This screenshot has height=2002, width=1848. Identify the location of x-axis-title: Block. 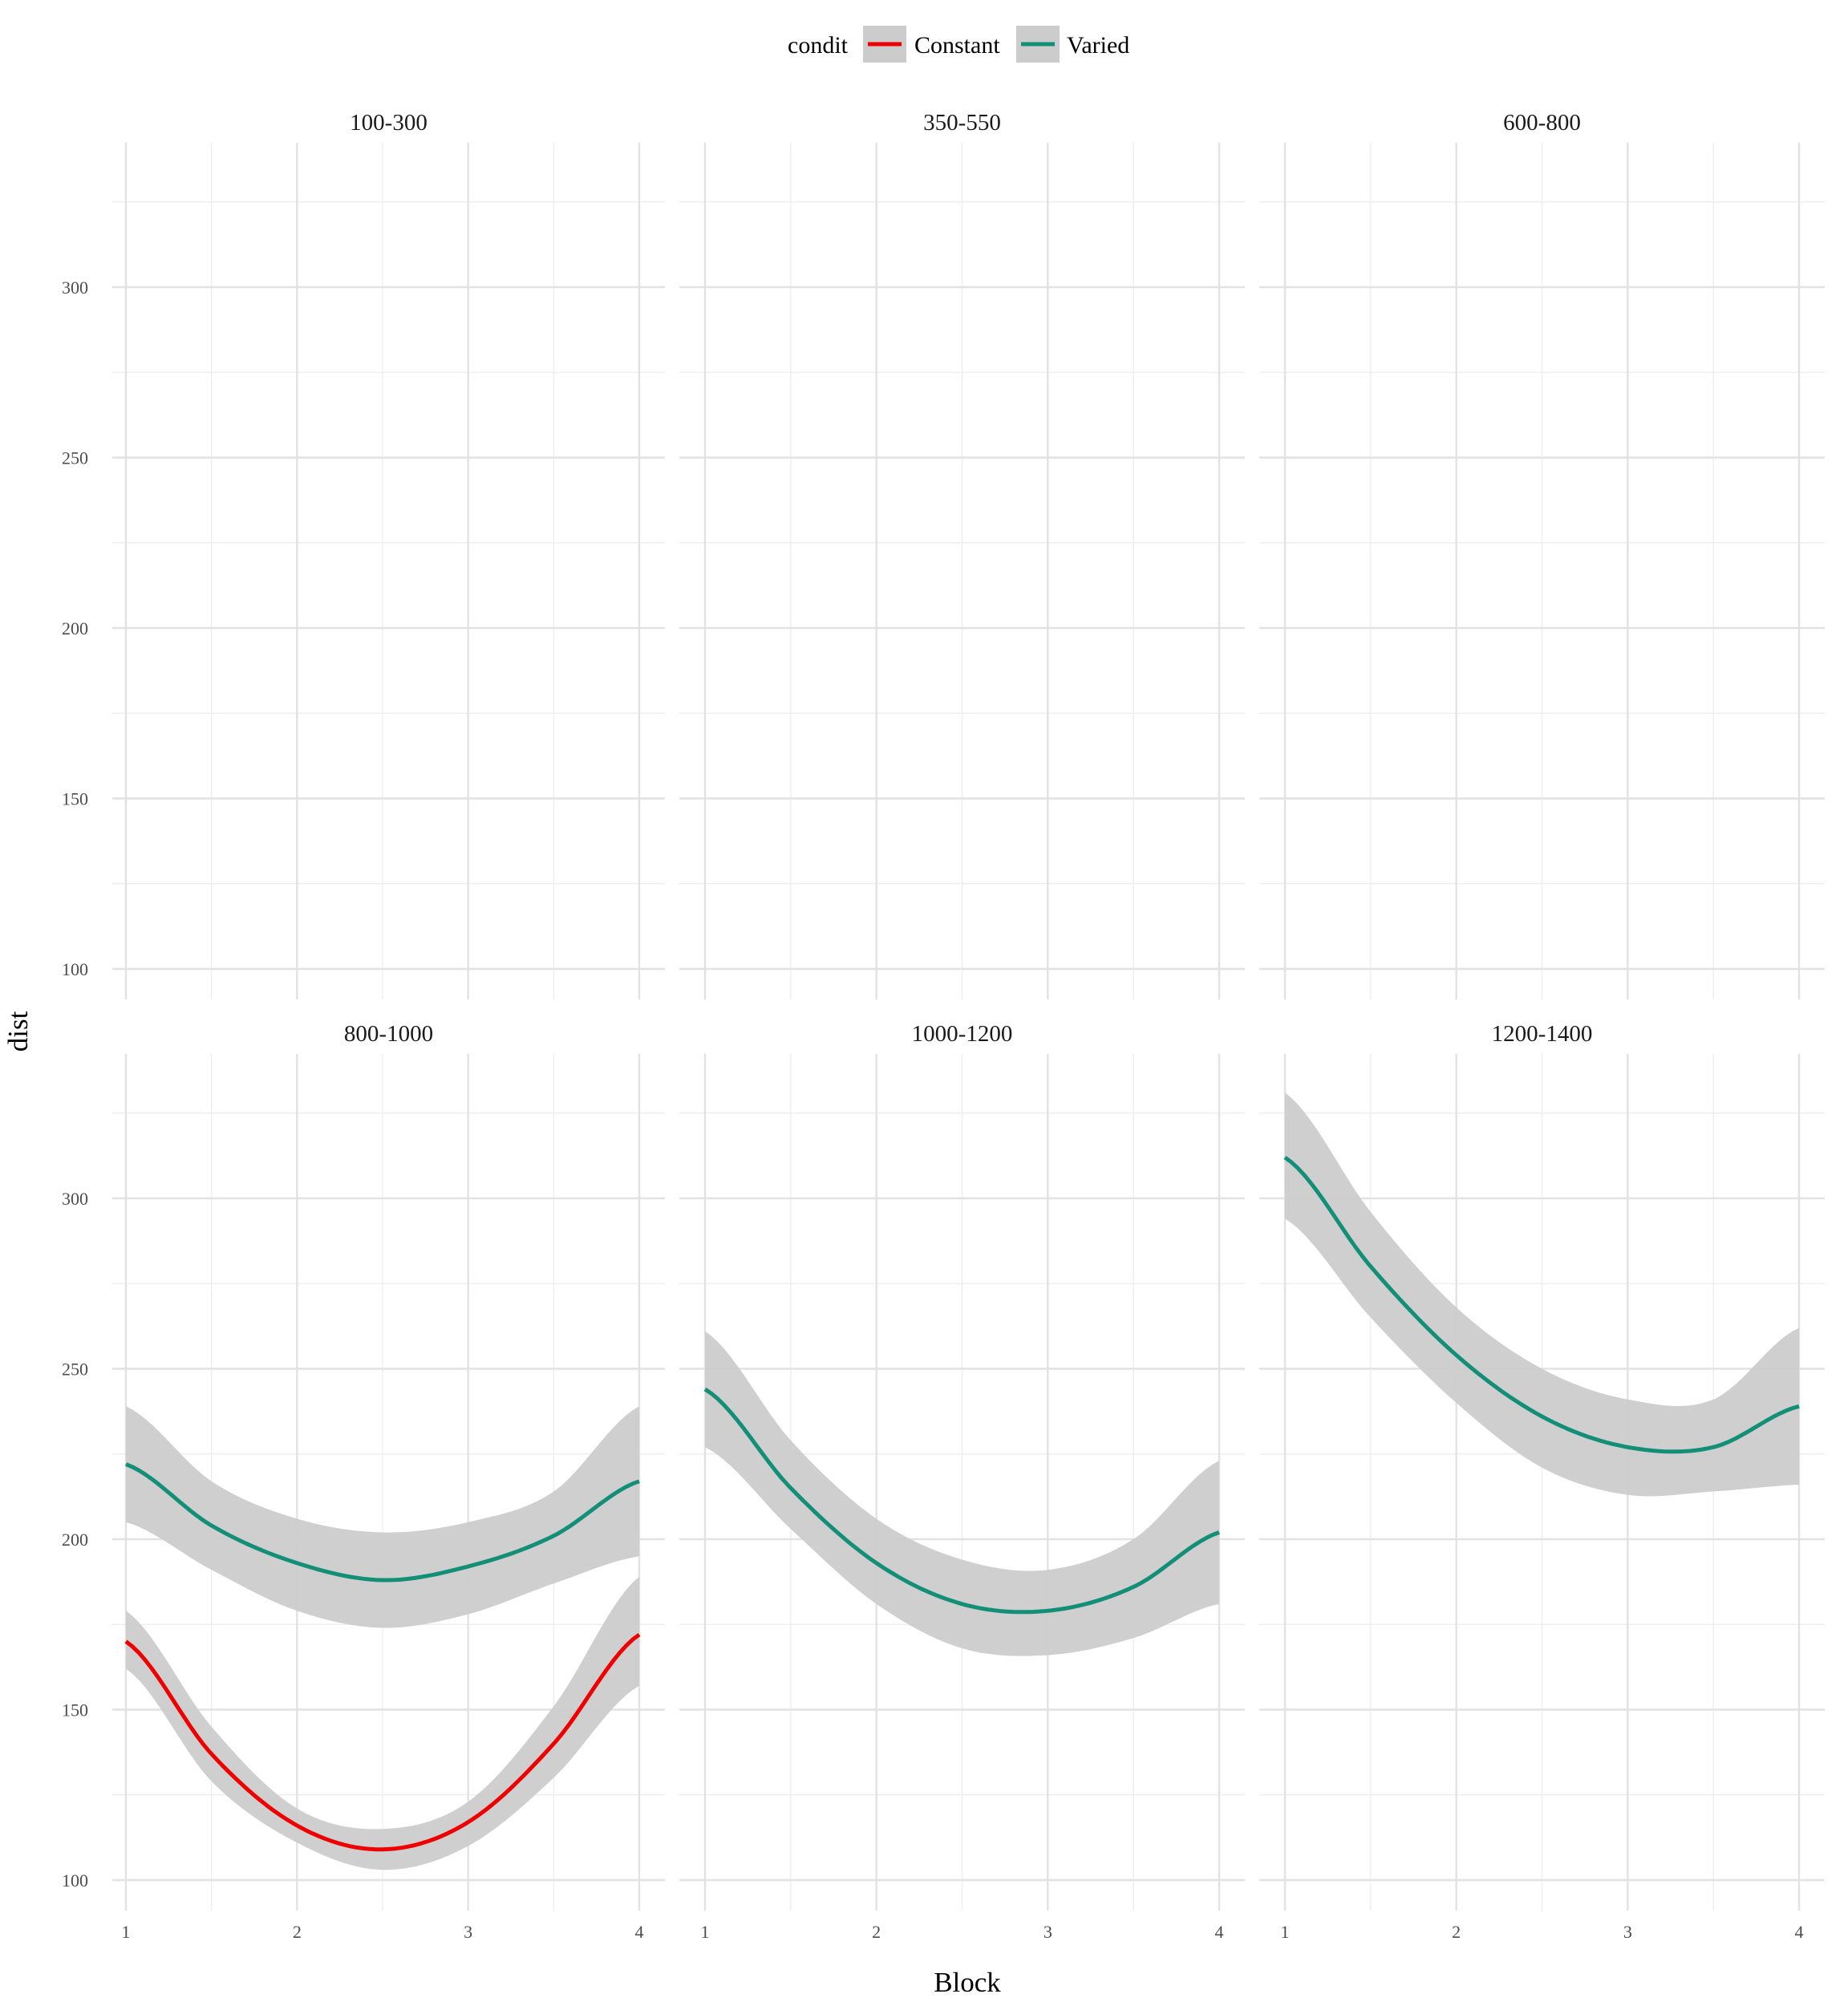
(967, 1983).